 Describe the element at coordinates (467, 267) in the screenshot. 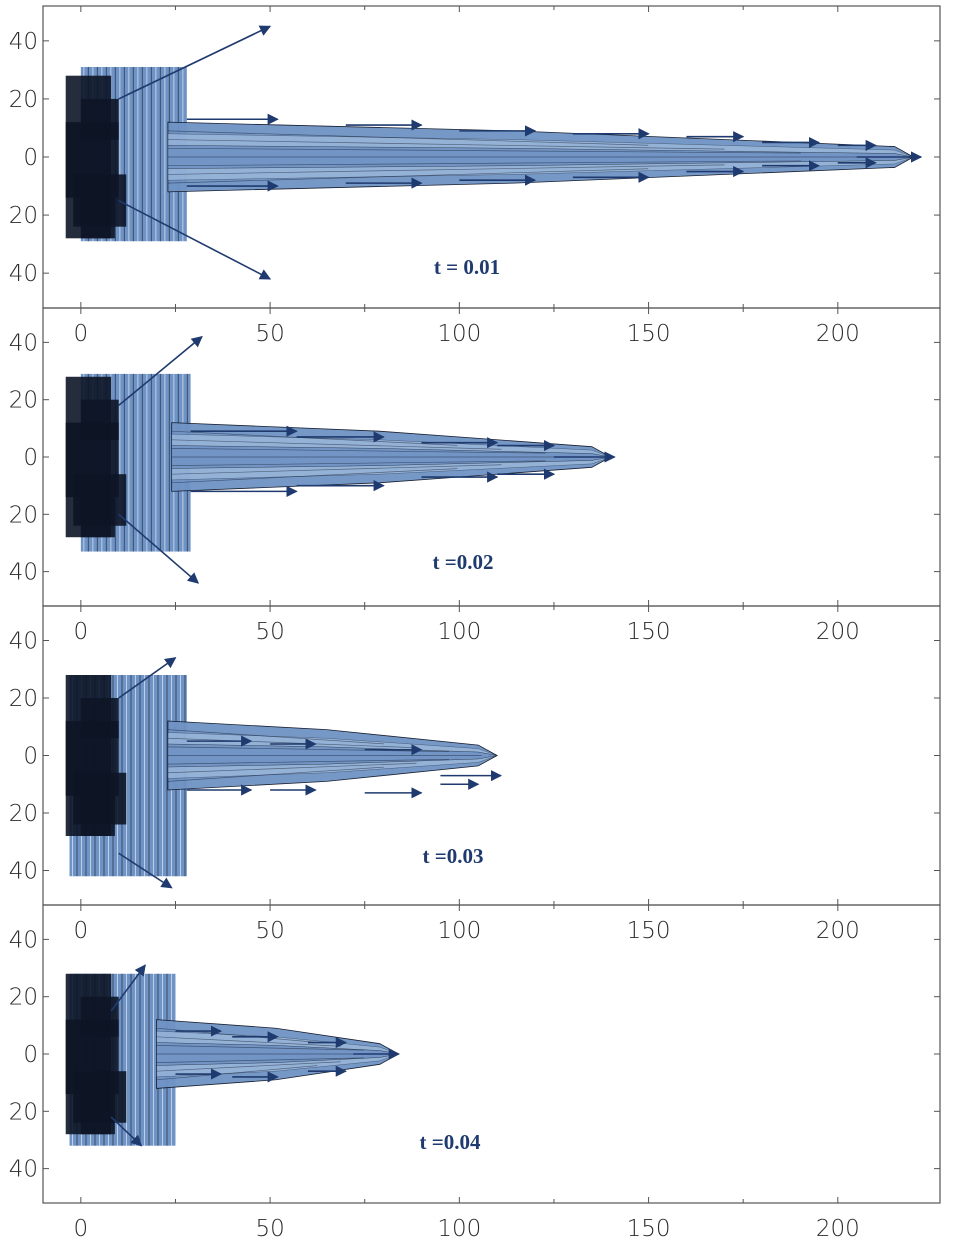

I see `time-annotation: t = 0.01` at that location.